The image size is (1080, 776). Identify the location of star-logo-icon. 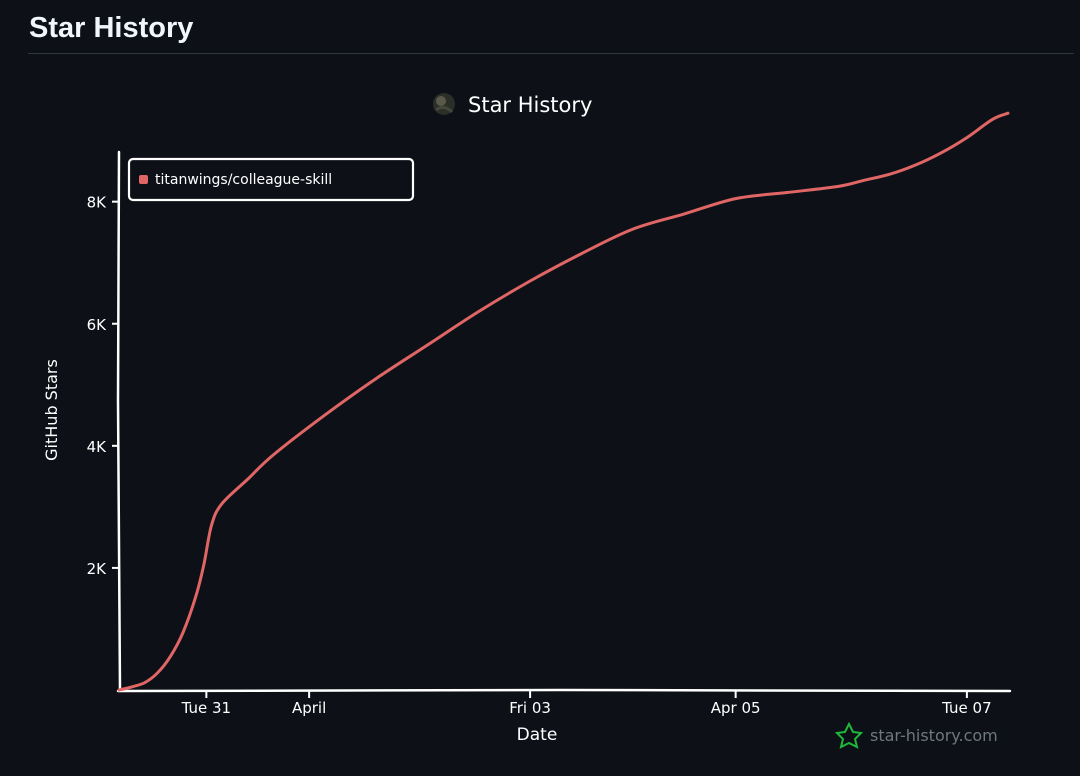
(849, 735).